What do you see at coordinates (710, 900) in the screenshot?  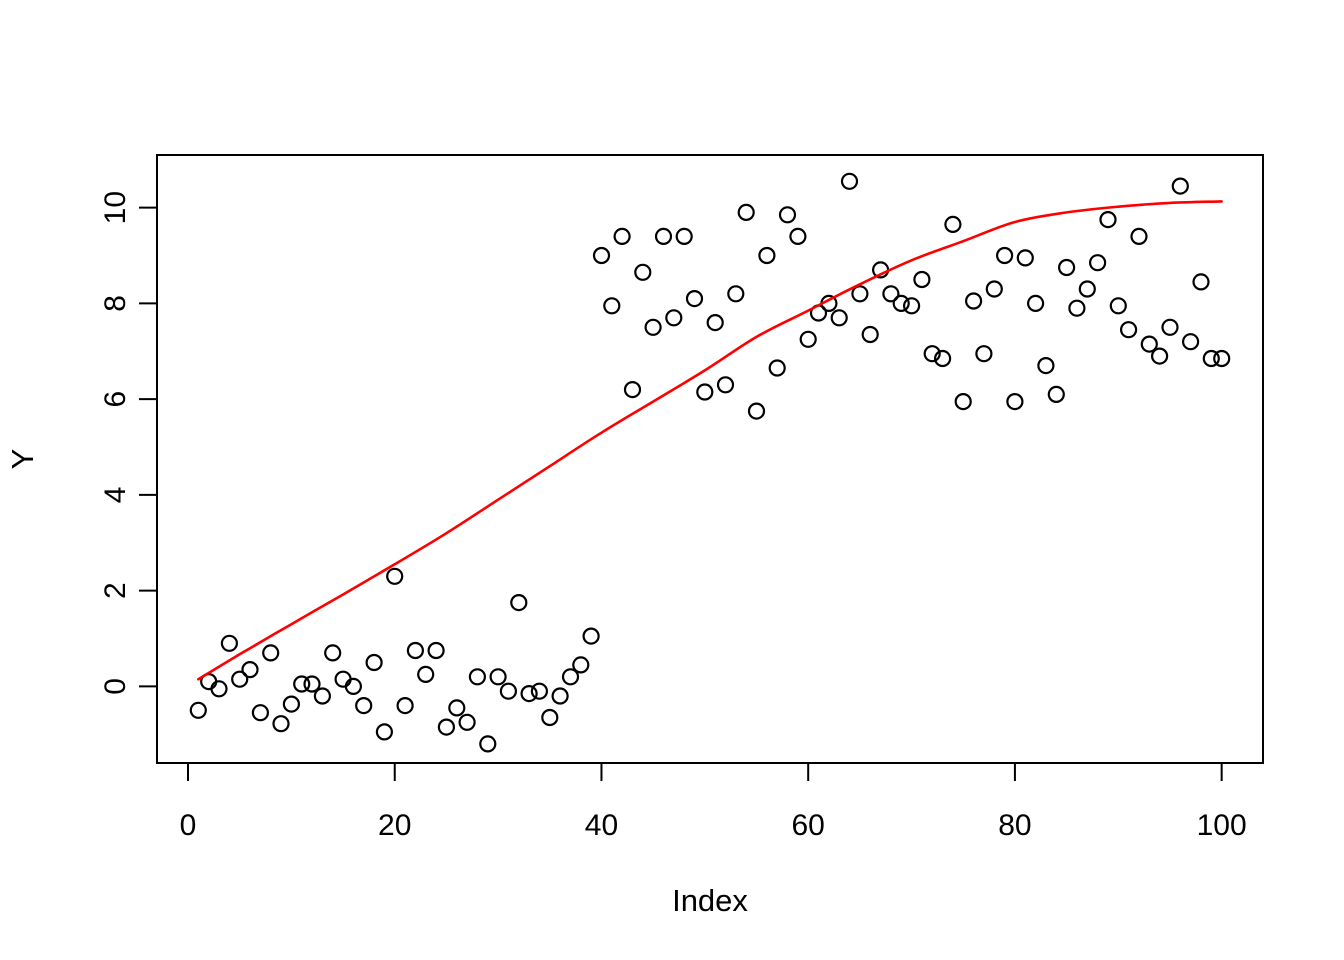 I see `x-axis-title: Index` at bounding box center [710, 900].